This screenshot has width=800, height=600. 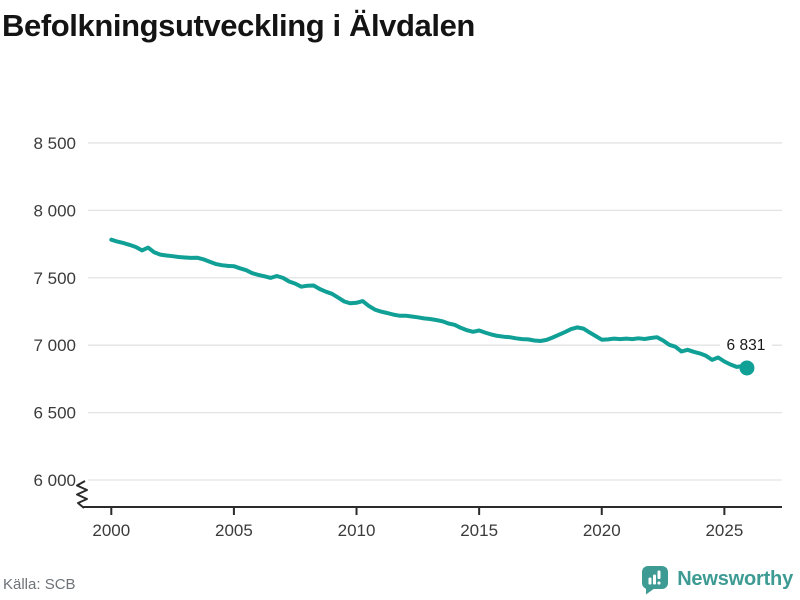 What do you see at coordinates (238, 25) in the screenshot?
I see `chart-title: Befolkningsutveckling i Älvdalen` at bounding box center [238, 25].